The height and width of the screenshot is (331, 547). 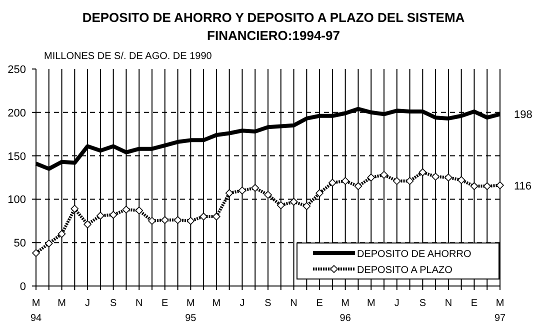 I want to click on y-axis-title: MILLONES DE S/. DE AGO. DE 1990, so click(x=128, y=56).